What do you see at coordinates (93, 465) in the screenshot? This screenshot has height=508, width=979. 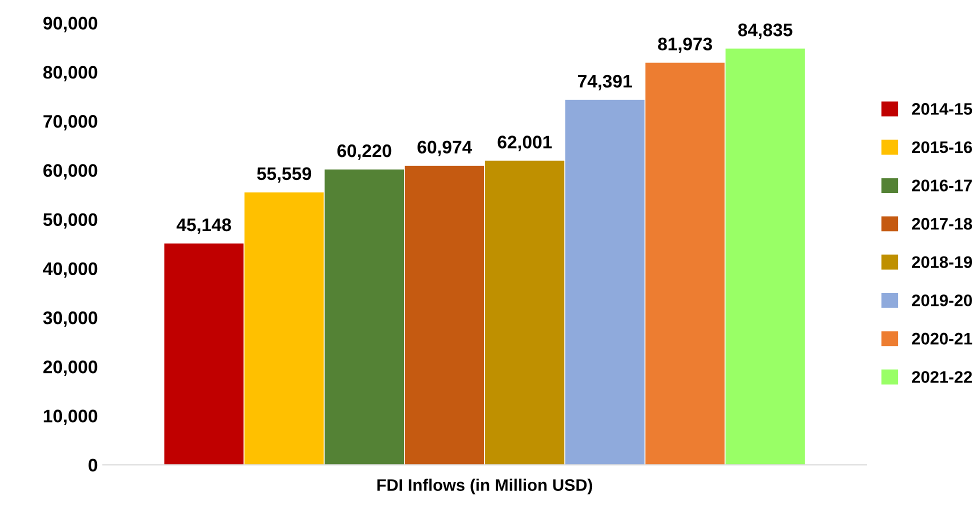 I see `y-tick-label: 0` at bounding box center [93, 465].